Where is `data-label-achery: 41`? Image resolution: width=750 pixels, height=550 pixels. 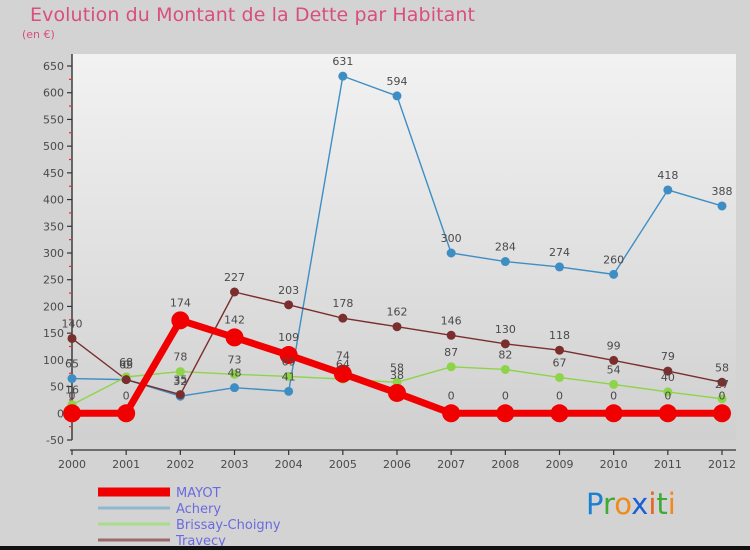 data-label-achery: 41 is located at coordinates (289, 376).